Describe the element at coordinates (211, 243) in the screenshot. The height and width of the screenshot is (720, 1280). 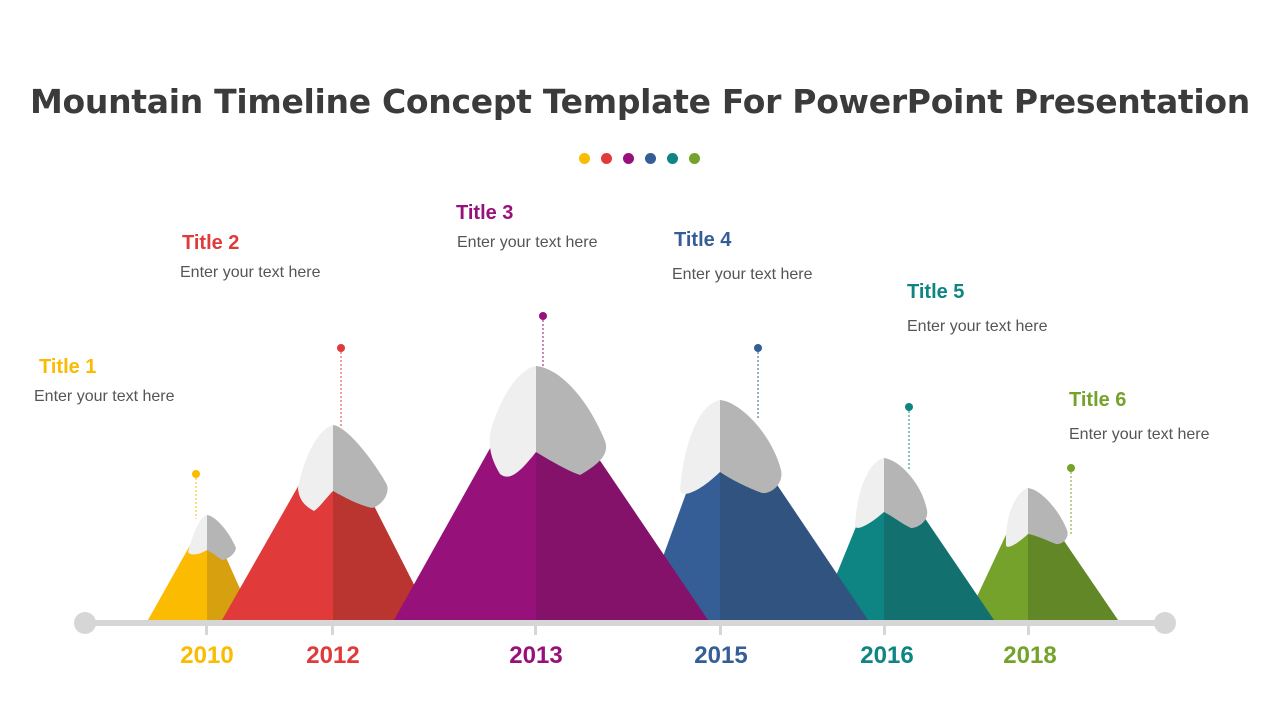
I see `milestone-title: Title 2` at that location.